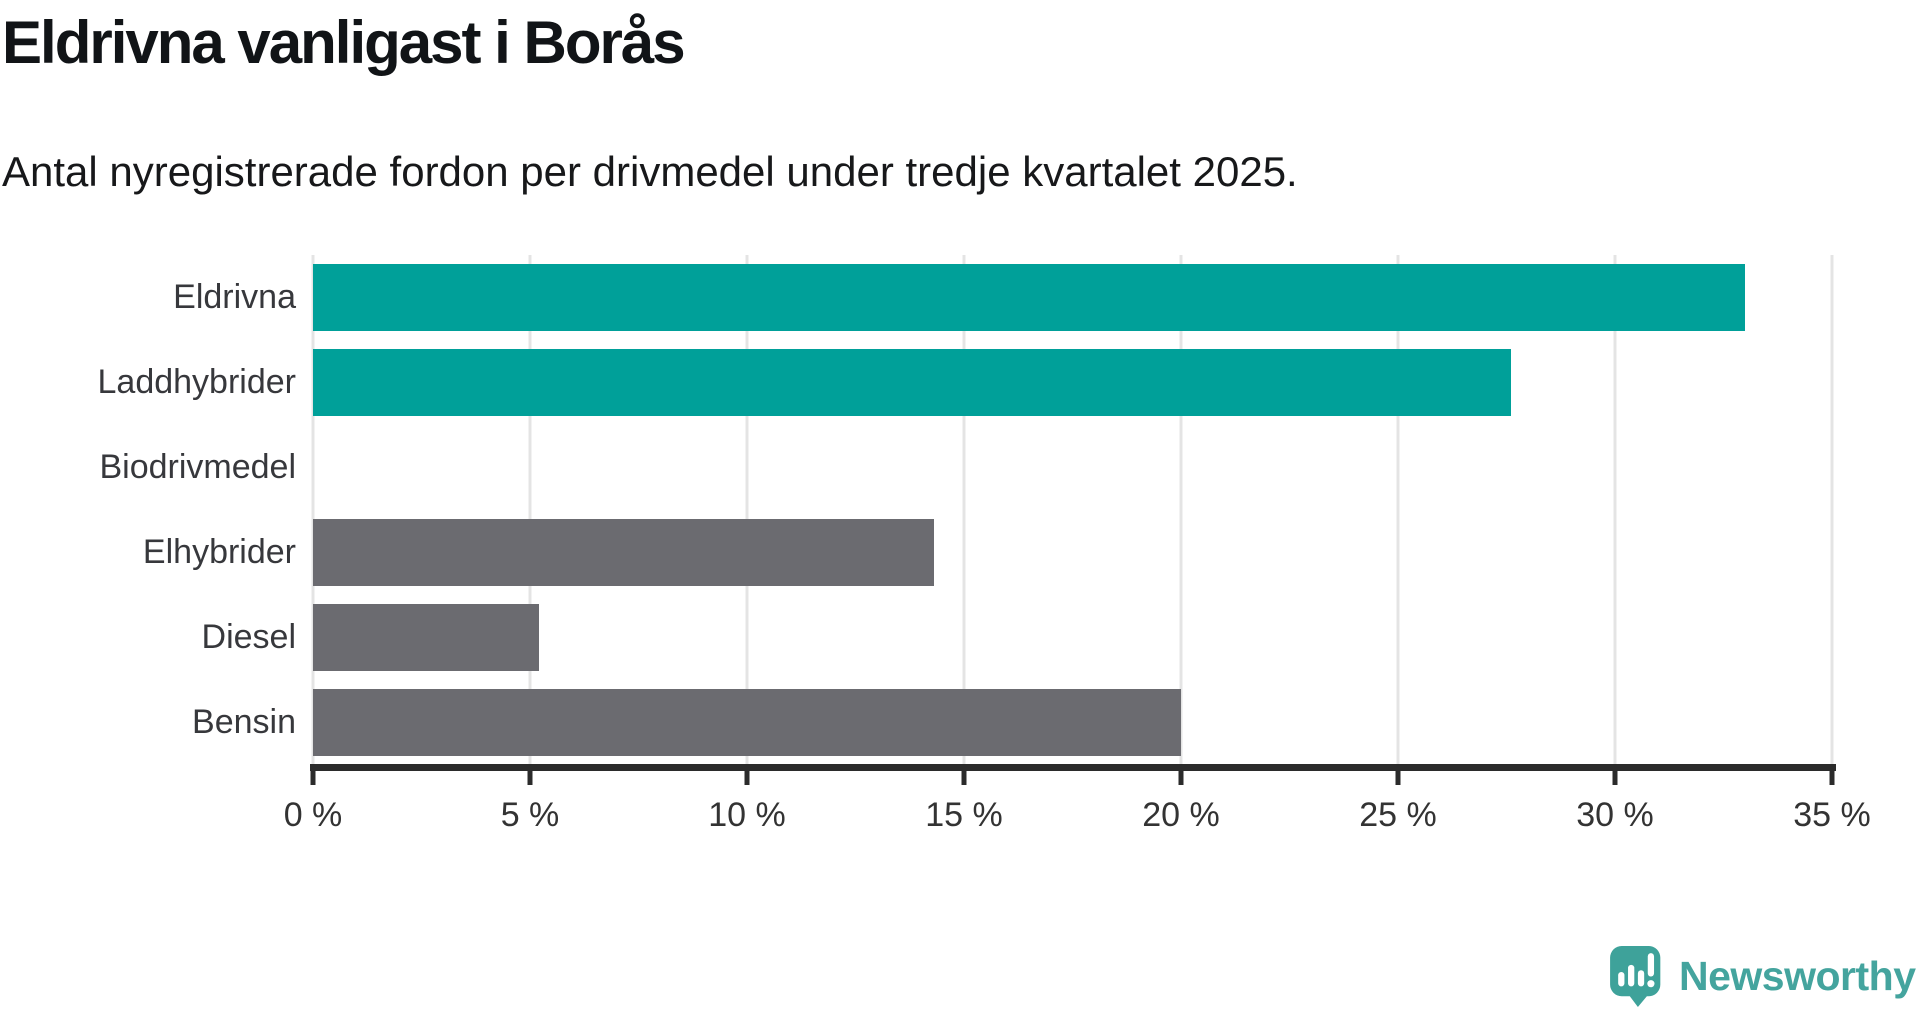 This screenshot has width=1920, height=1010. I want to click on category-label: Biodrivmedel, so click(197, 467).